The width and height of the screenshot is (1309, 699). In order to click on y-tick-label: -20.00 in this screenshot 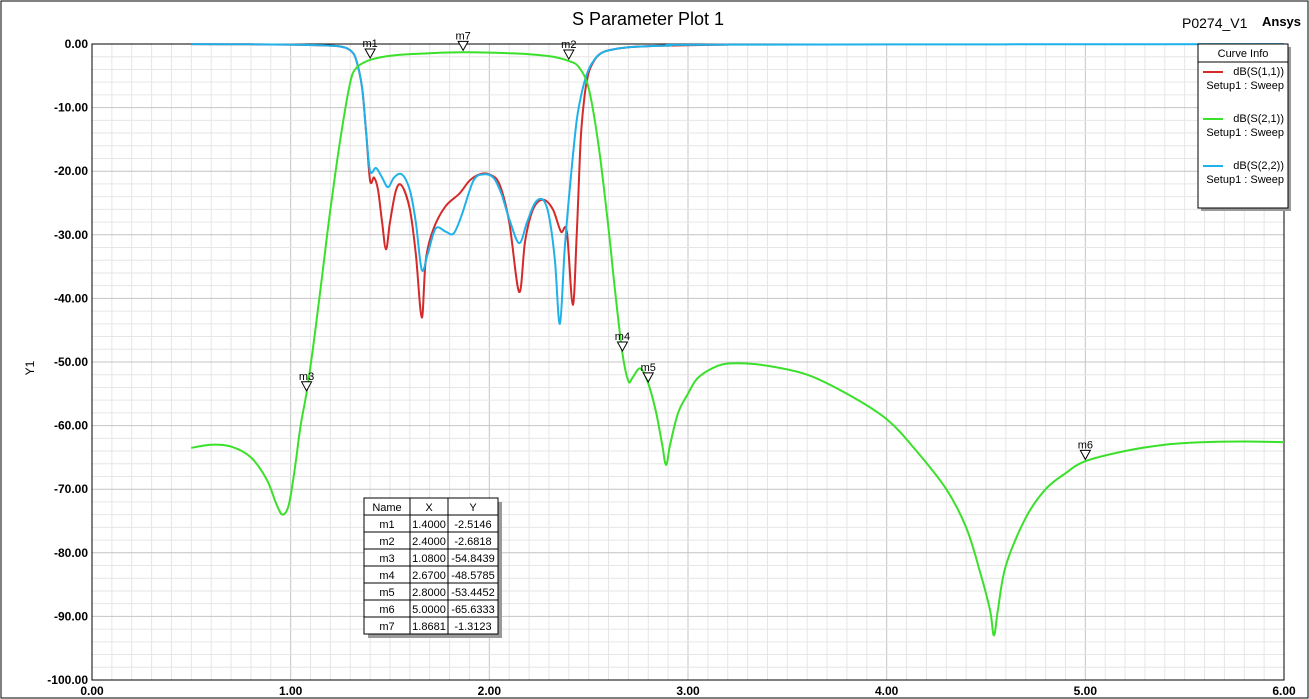, I will do `click(71, 171)`.